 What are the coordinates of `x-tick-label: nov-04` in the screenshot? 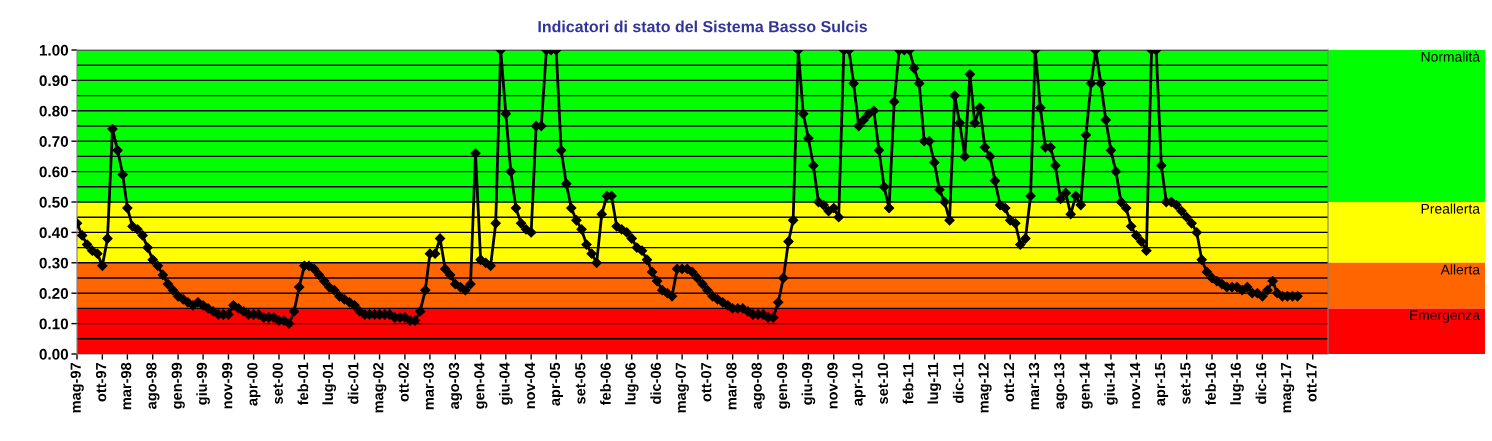 It's located at (530, 385).